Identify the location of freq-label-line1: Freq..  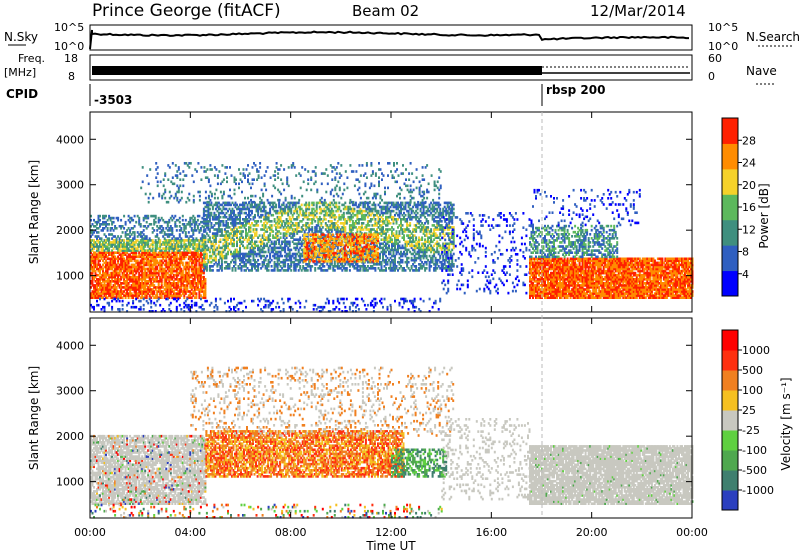
(31, 58).